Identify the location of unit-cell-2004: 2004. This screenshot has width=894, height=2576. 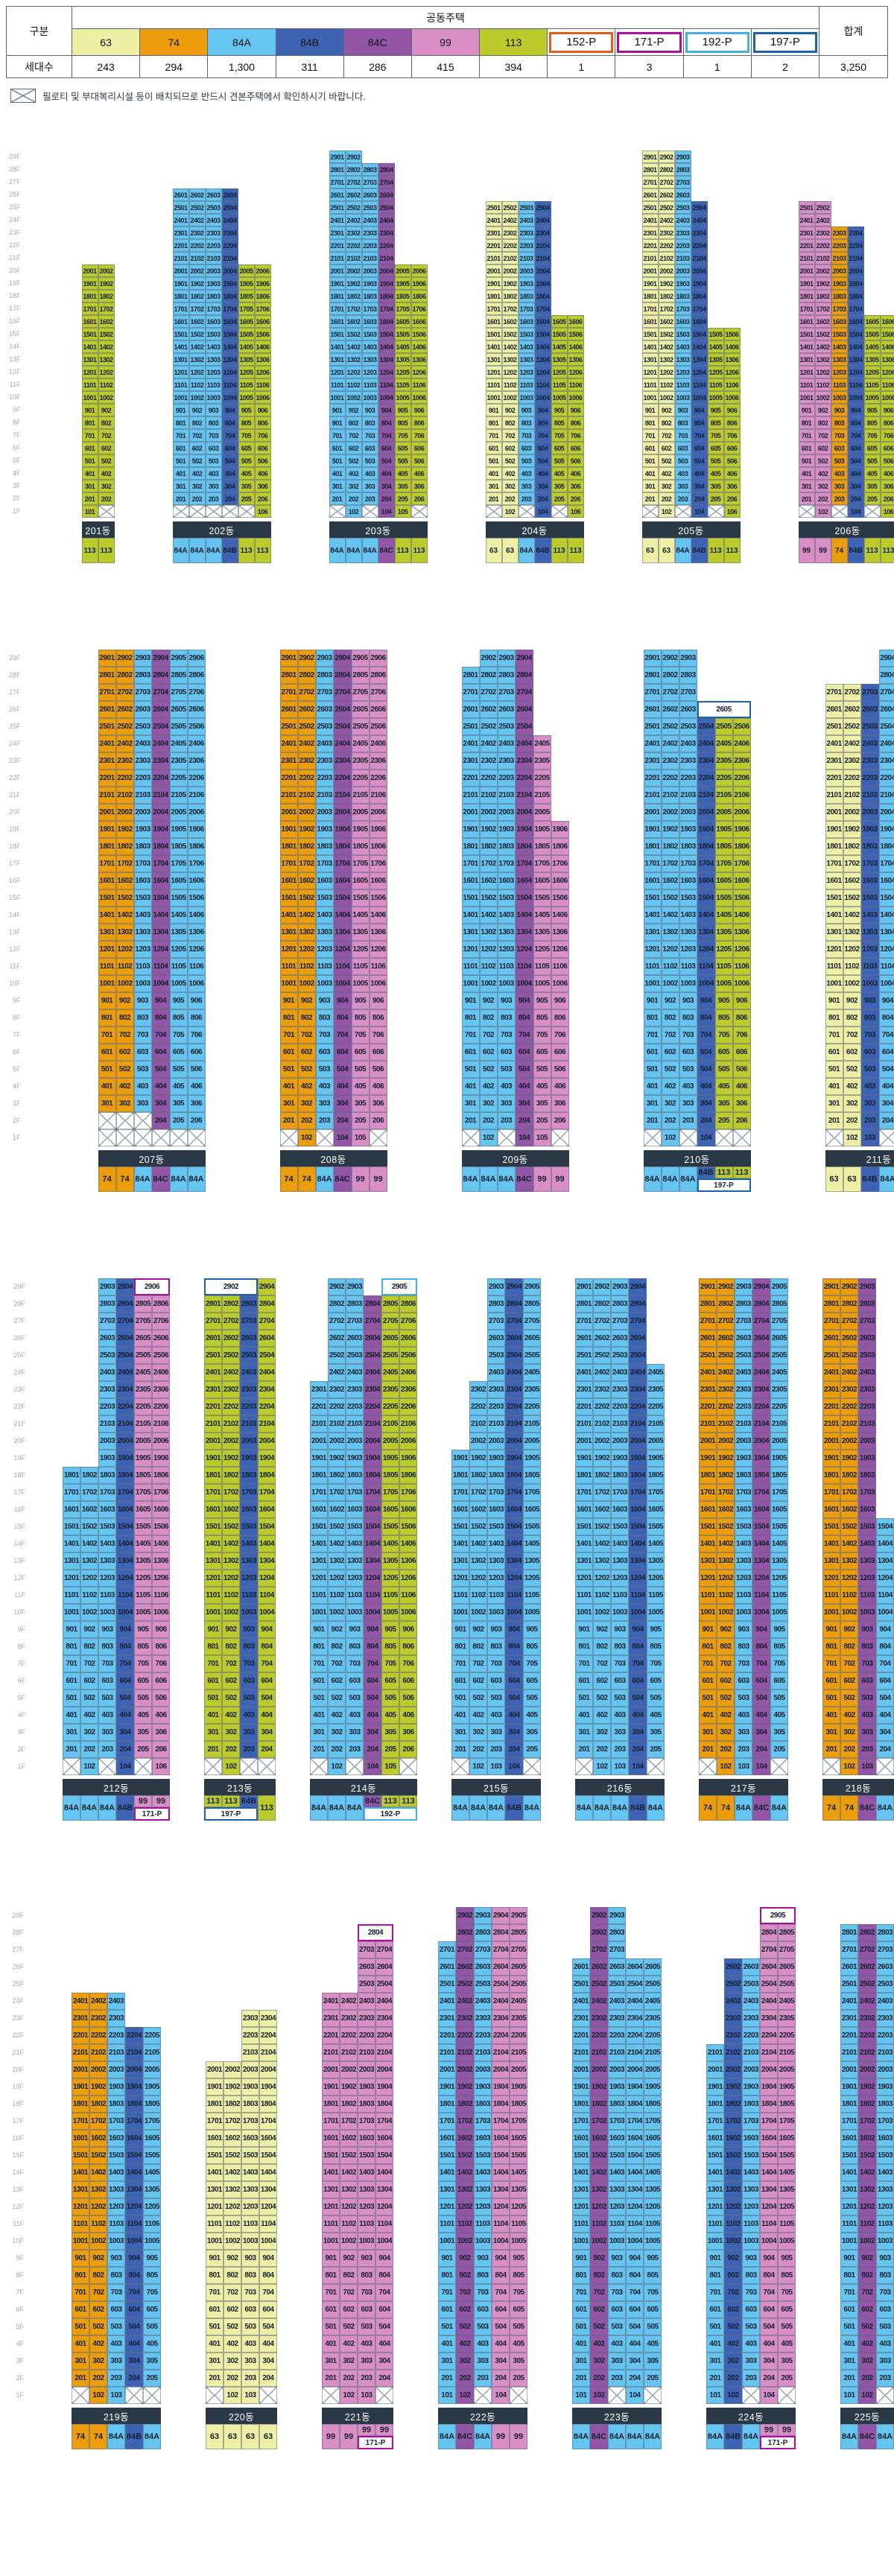
(230, 271).